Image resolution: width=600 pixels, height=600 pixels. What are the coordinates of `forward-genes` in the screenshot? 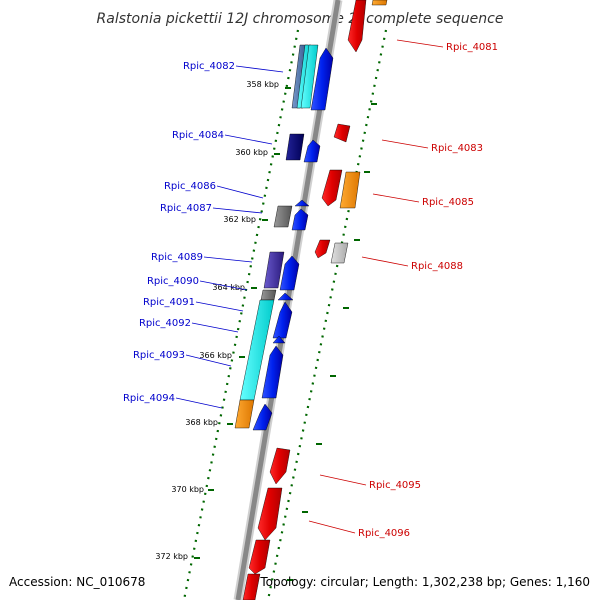 It's located at (284, 237).